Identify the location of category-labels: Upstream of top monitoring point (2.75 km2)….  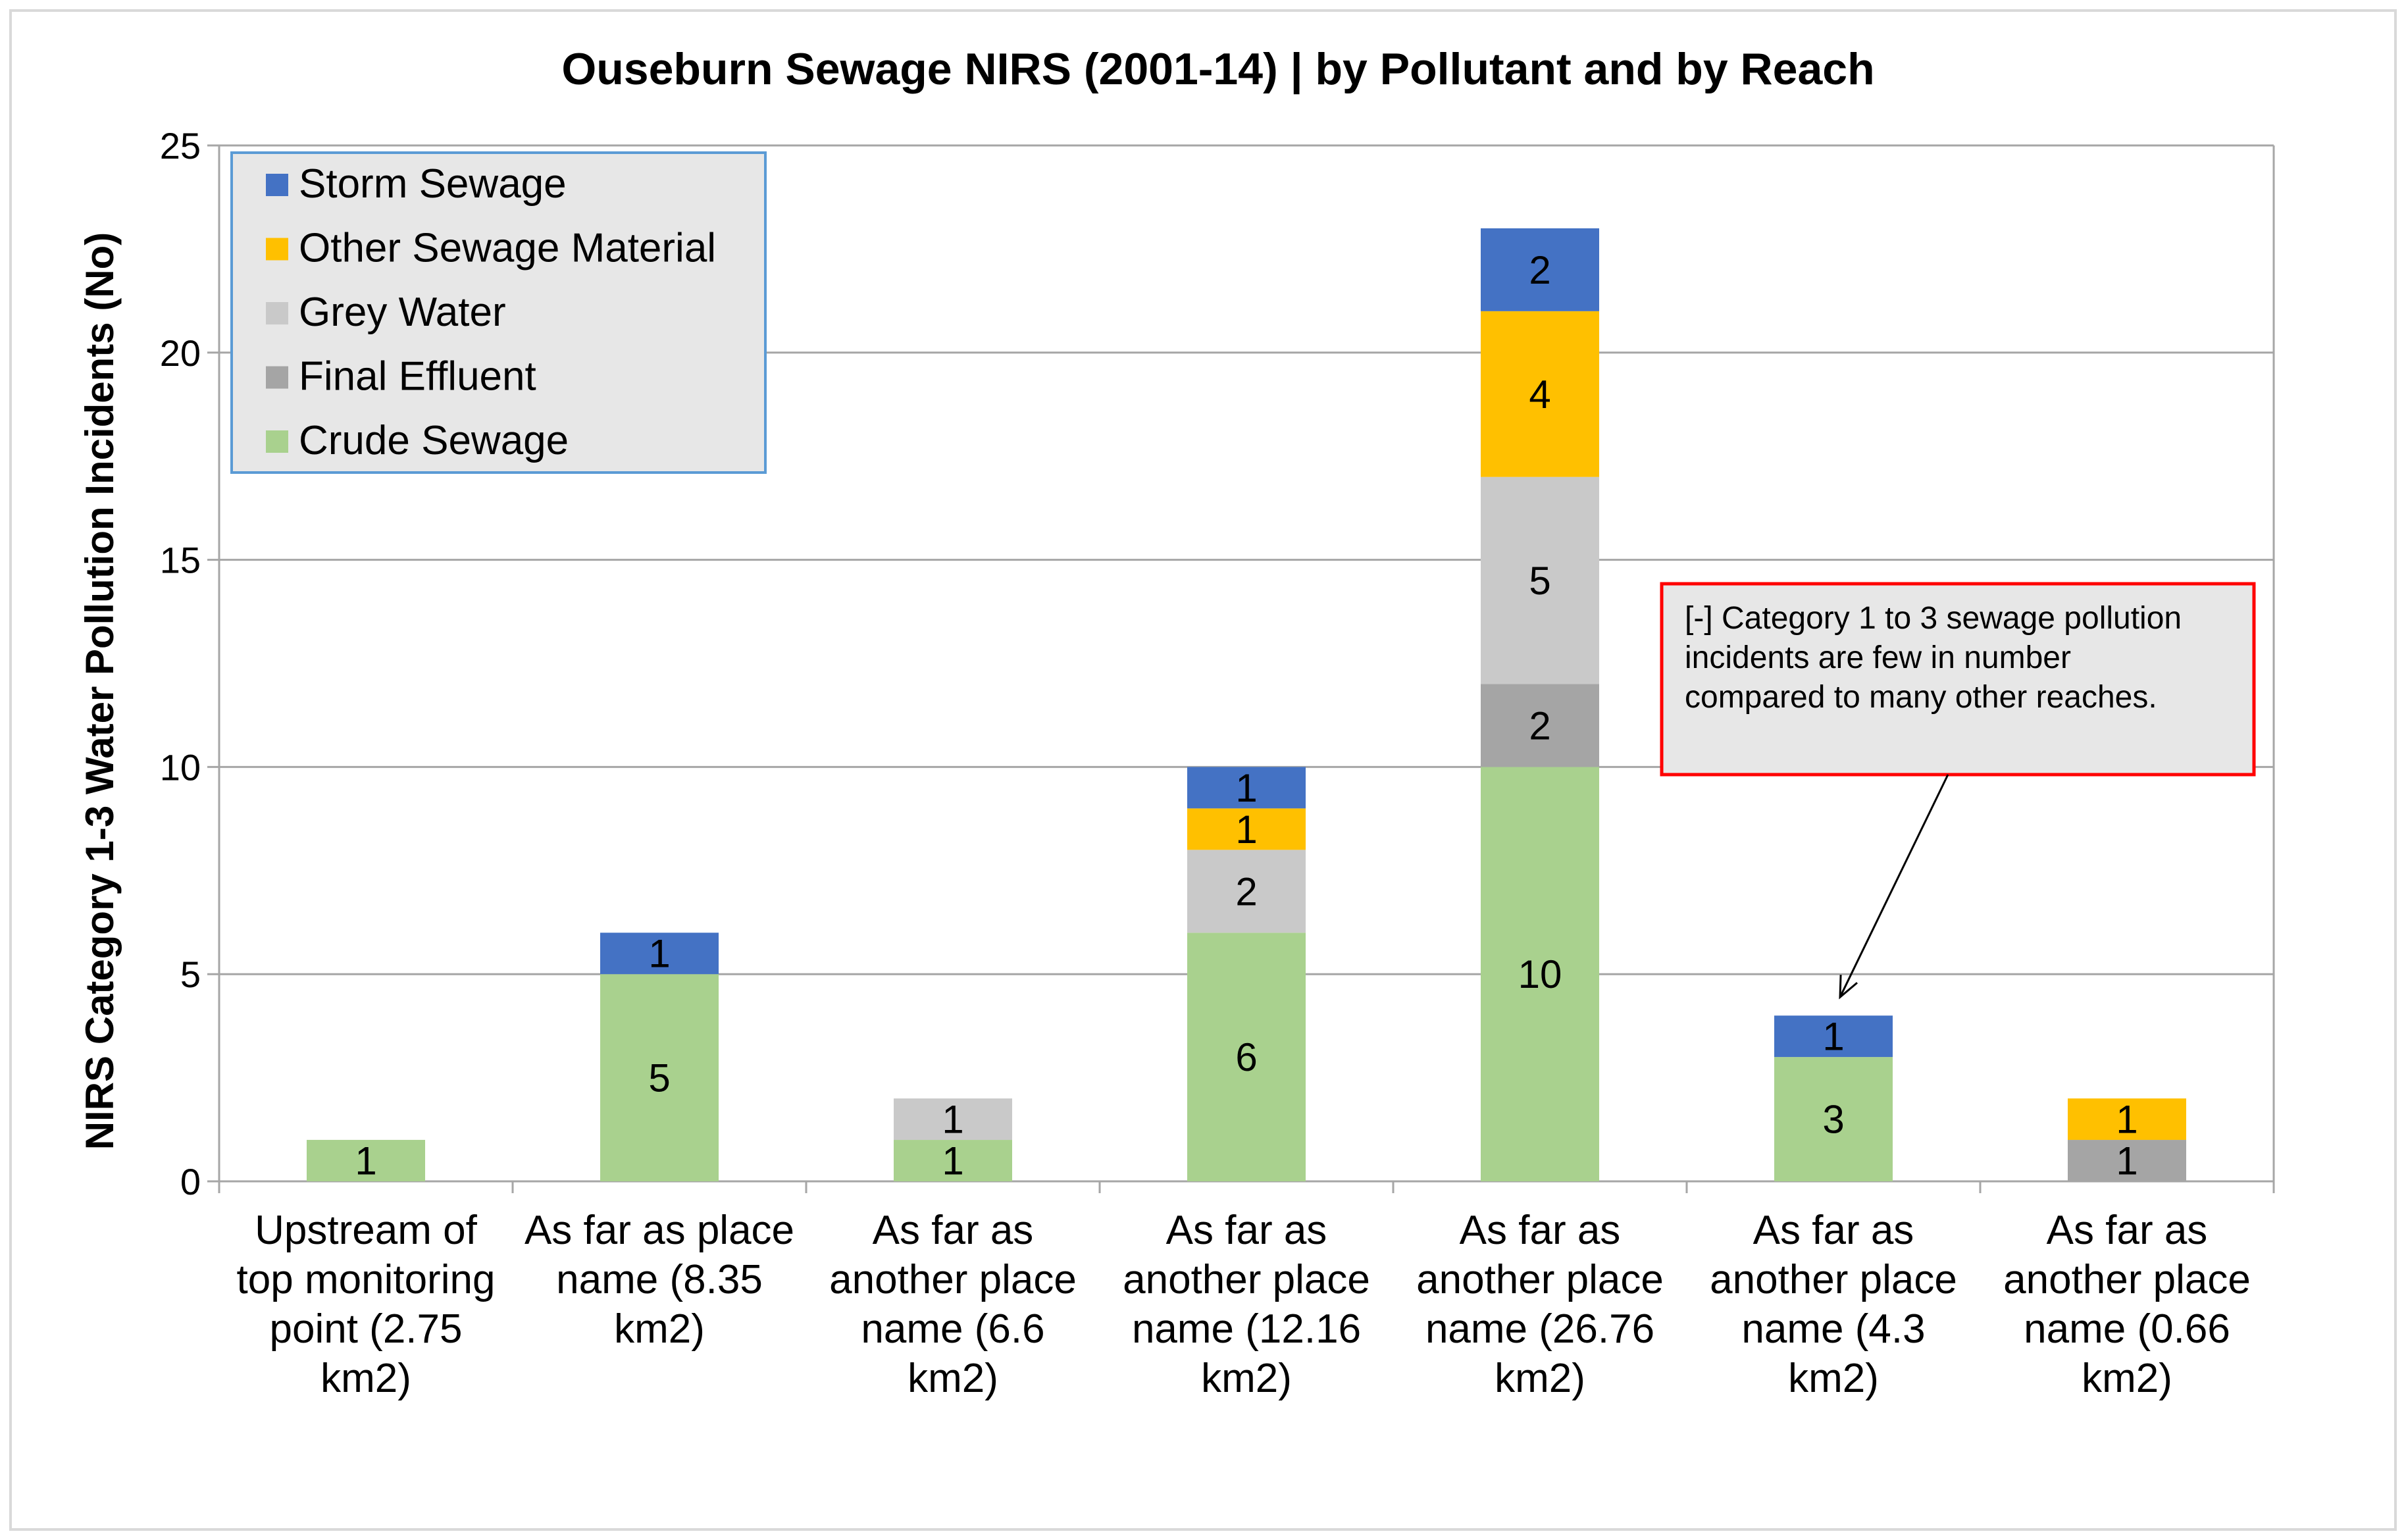
(1244, 1304).